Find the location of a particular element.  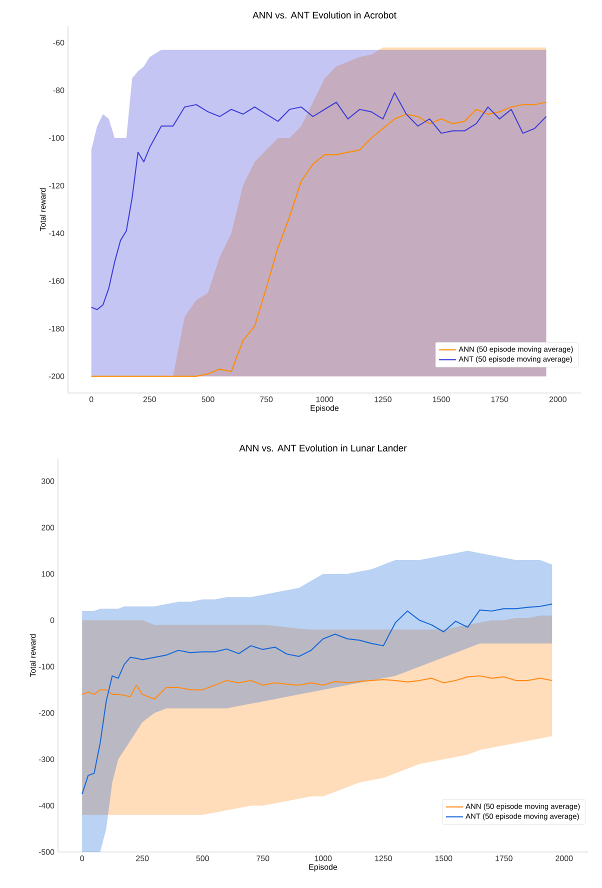

chart-title: ANN vs. ANT Evolution in Acrobot is located at coordinates (324, 15).